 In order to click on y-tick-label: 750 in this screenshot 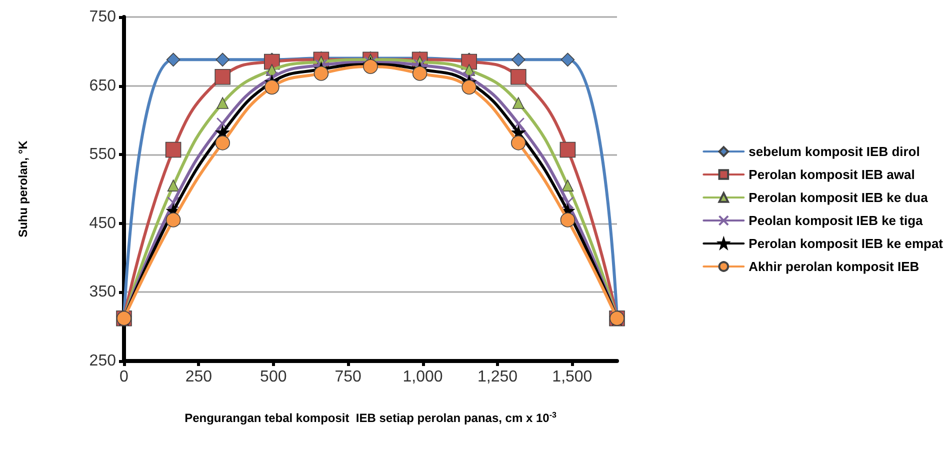, I will do `click(102, 17)`.